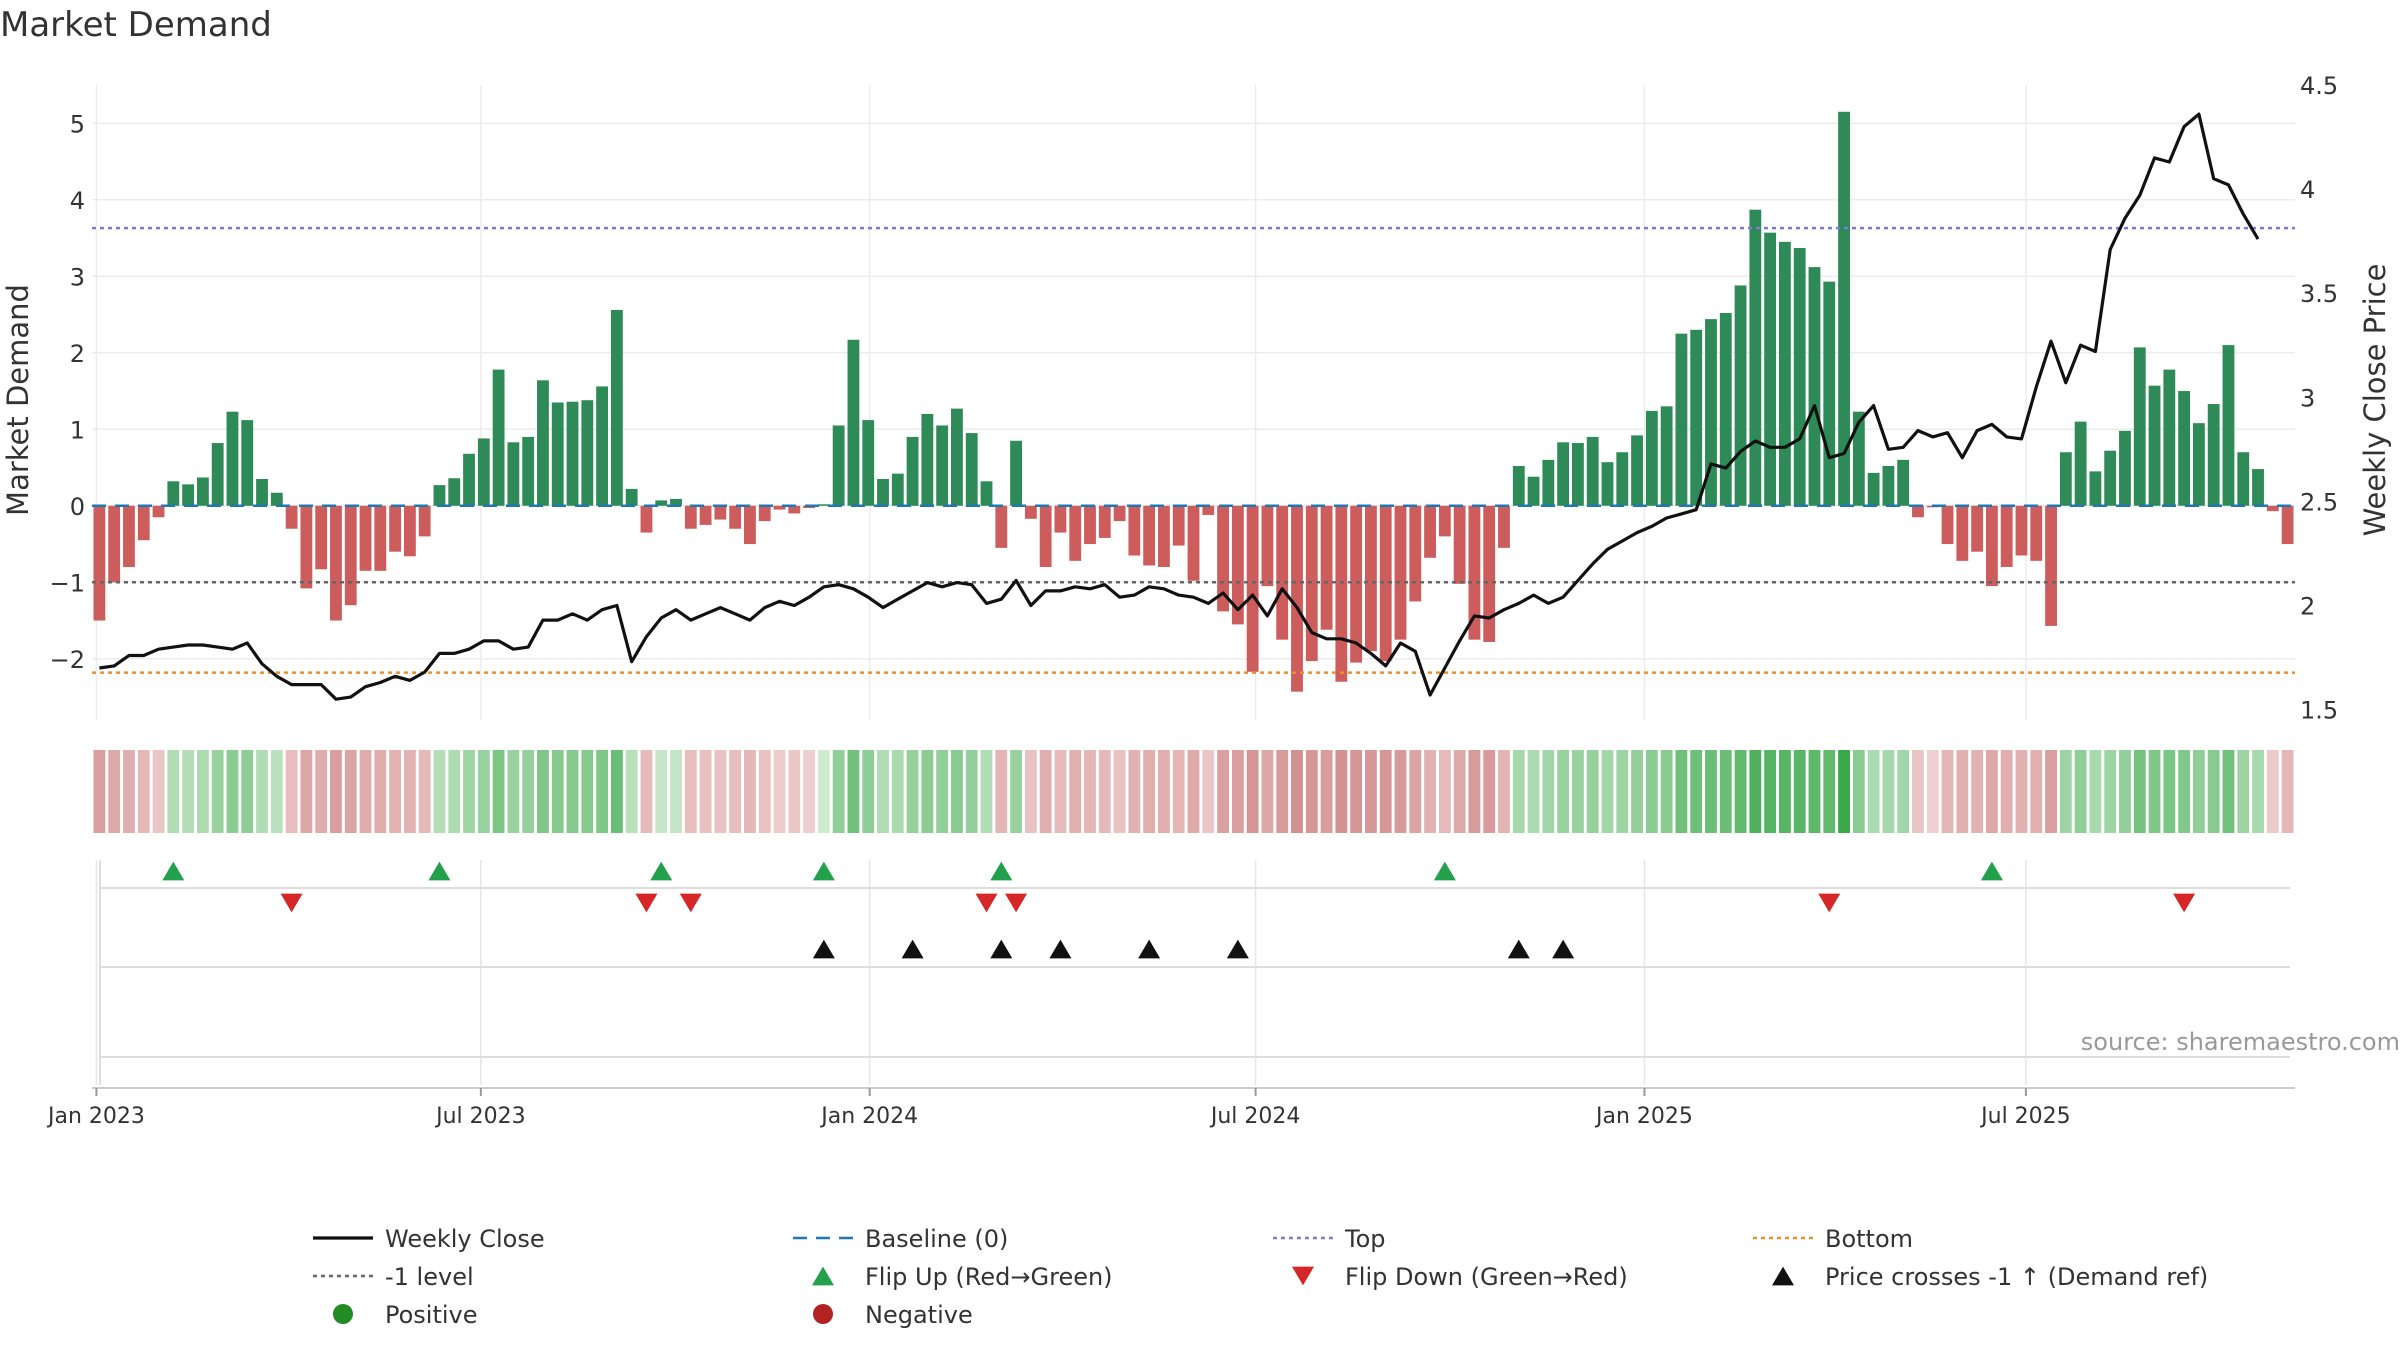 The width and height of the screenshot is (2400, 1354). What do you see at coordinates (1990, 1277) in the screenshot?
I see `legend-item: Price crosses -1 ↑ (Demand ref)` at bounding box center [1990, 1277].